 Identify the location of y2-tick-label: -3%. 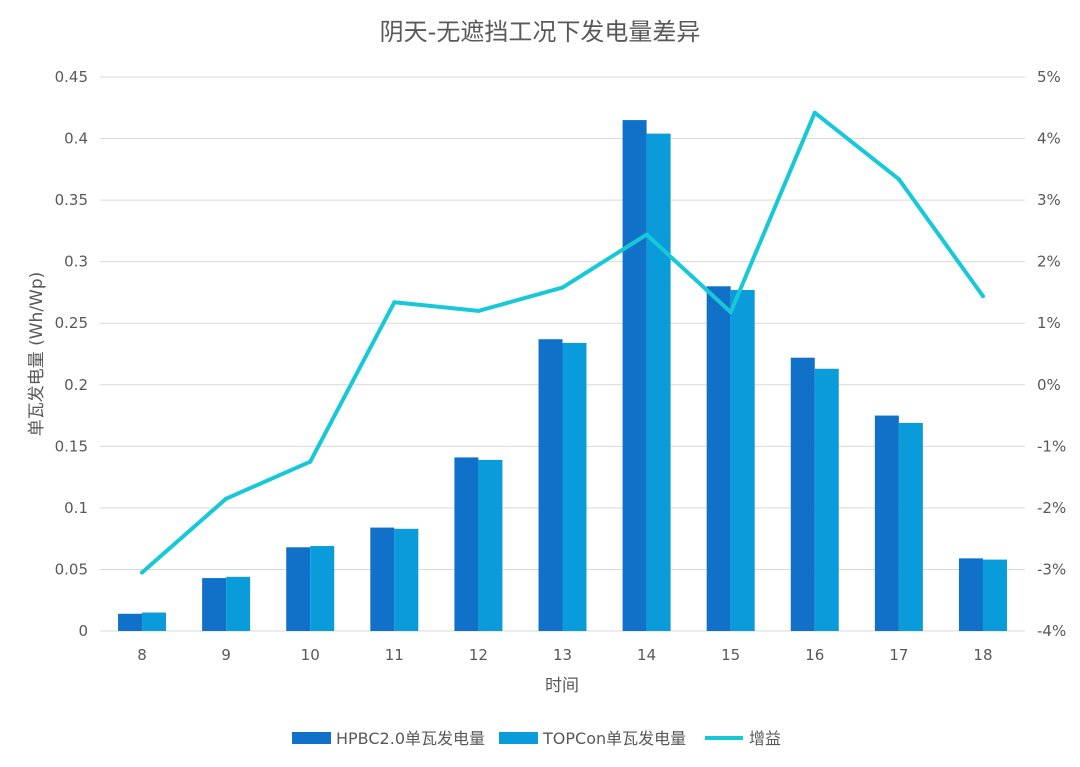
(1051, 569).